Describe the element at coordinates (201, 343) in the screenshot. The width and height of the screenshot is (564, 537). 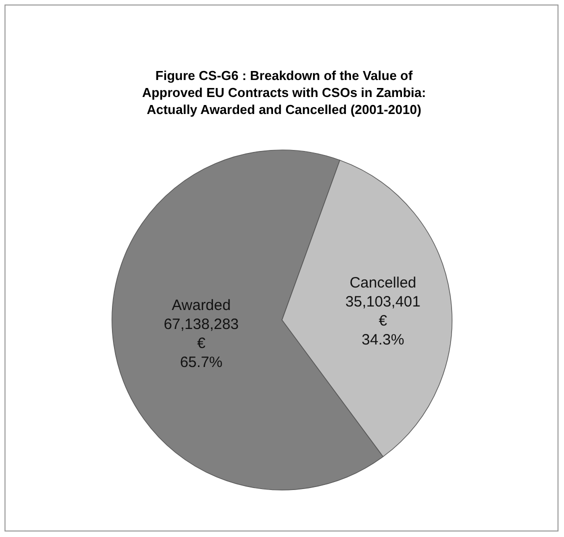
I see `data-label: 67,138,283 € 65.7%` at that location.